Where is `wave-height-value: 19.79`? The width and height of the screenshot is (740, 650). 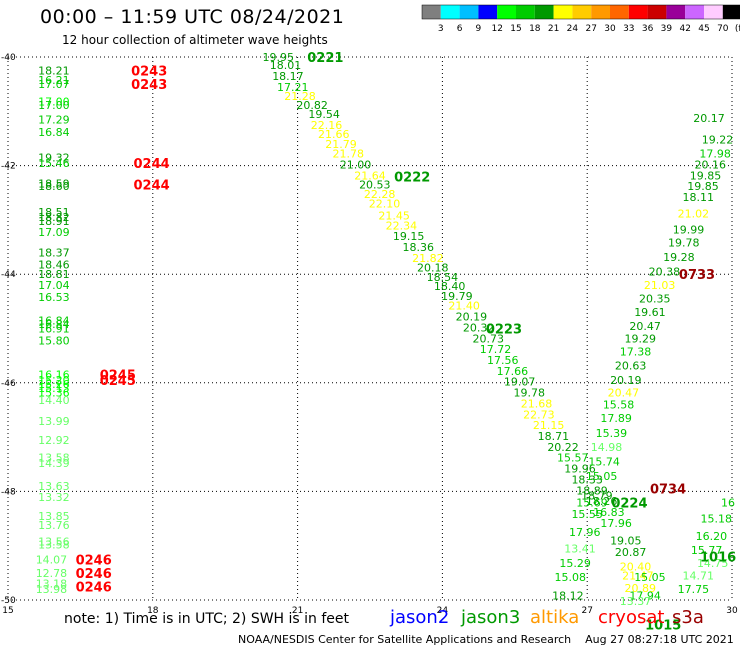 wave-height-value: 19.79 is located at coordinates (457, 296).